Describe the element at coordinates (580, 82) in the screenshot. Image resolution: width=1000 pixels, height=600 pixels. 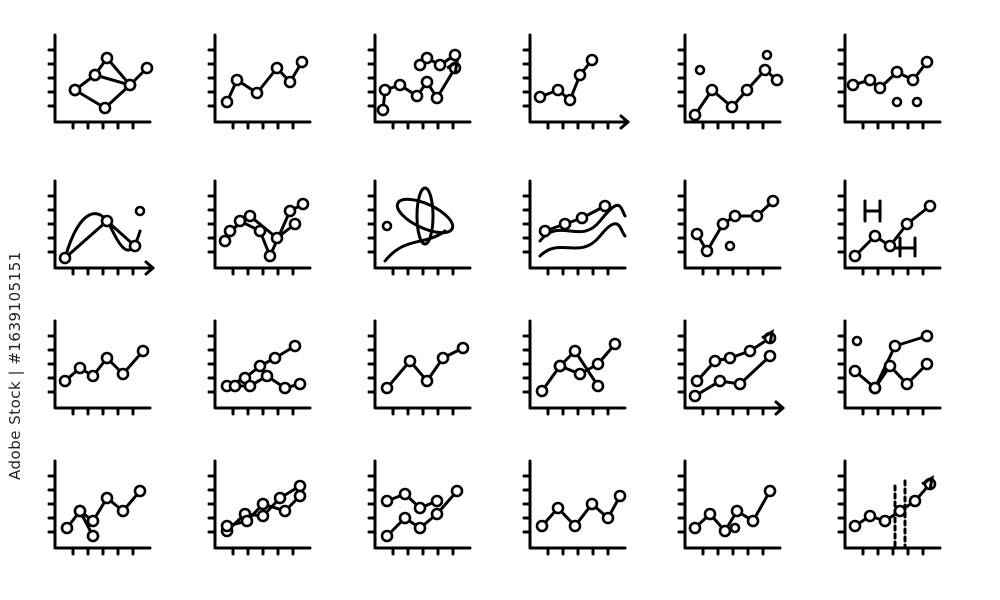
I see `line-chart-arrows-icon` at that location.